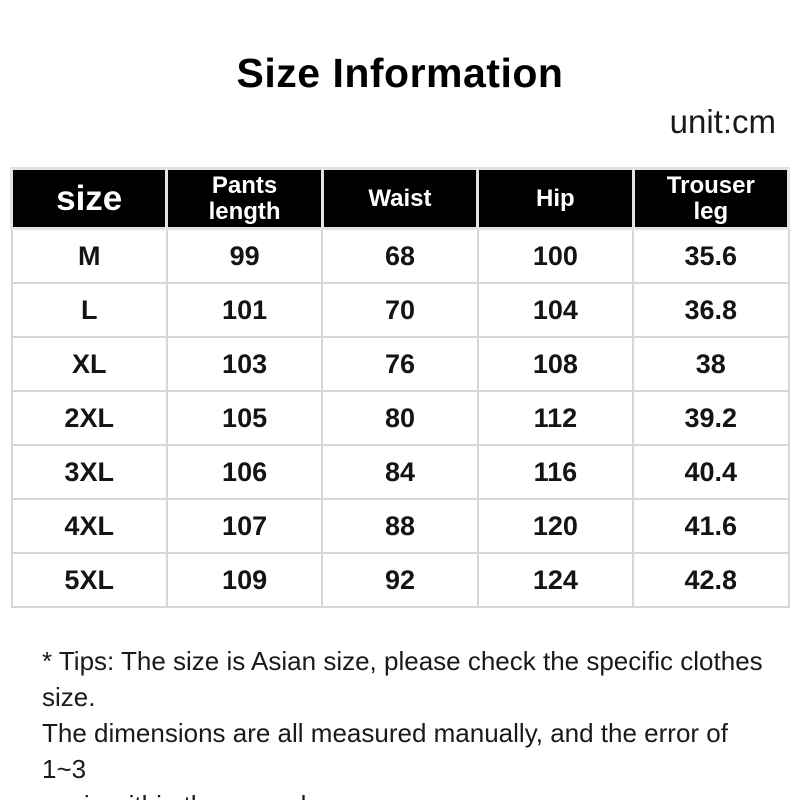  I want to click on table-header-row: size Pants length Waist Hip Trouser leg, so click(400, 198).